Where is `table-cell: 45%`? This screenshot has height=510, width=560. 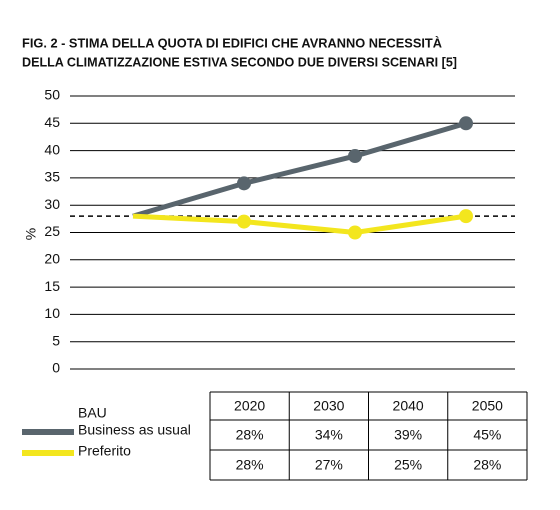
table-cell: 45% is located at coordinates (487, 435).